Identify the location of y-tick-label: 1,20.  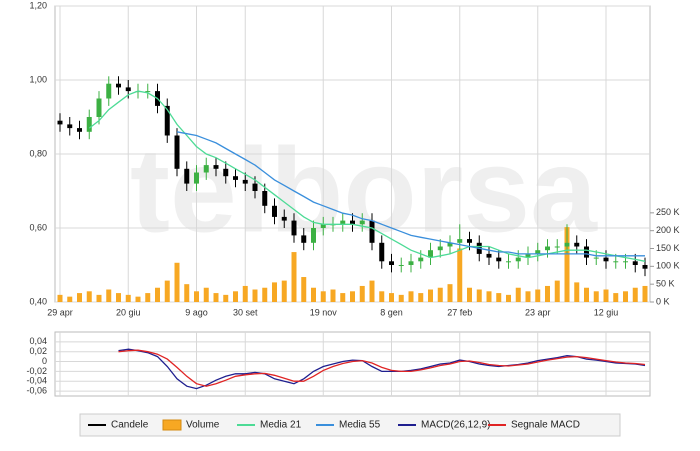
(38, 5).